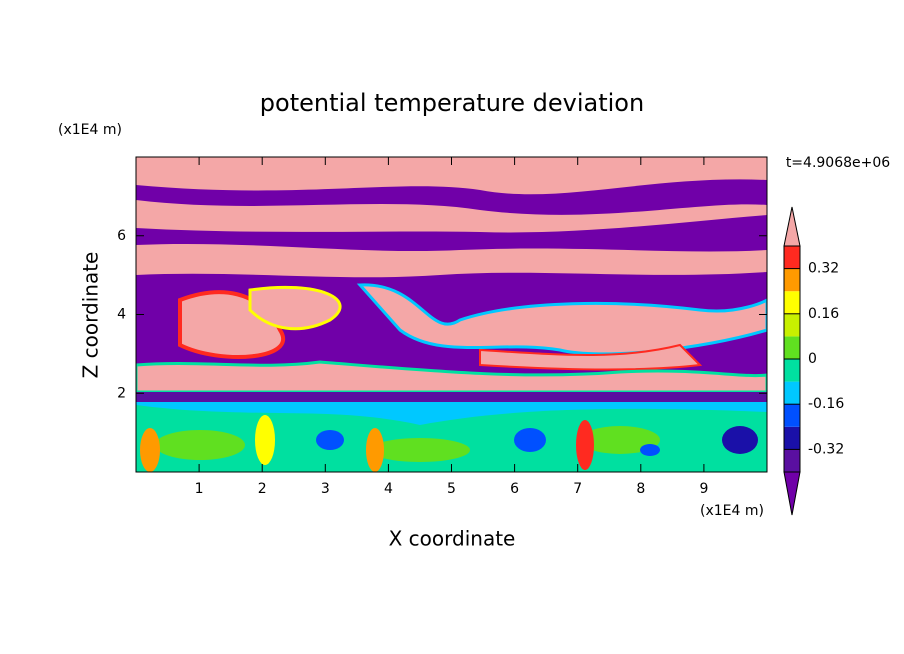 This screenshot has height=654, width=904. What do you see at coordinates (812, 359) in the screenshot?
I see `colorbar-tick-label: 0` at bounding box center [812, 359].